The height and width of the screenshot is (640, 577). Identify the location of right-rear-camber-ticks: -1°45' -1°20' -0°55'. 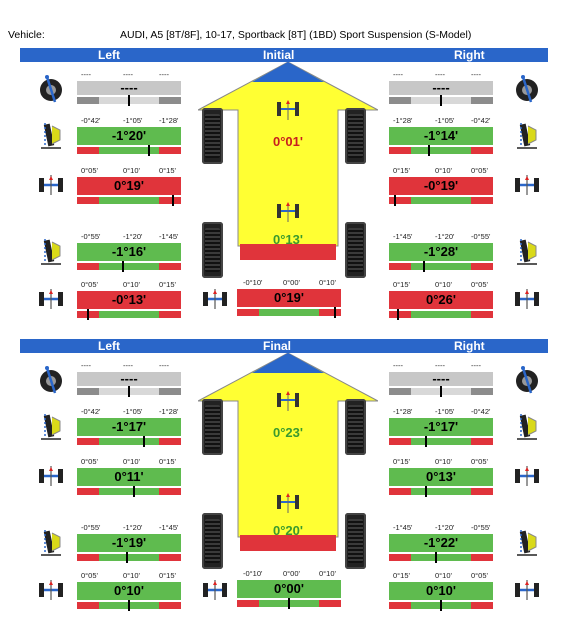
(441, 237).